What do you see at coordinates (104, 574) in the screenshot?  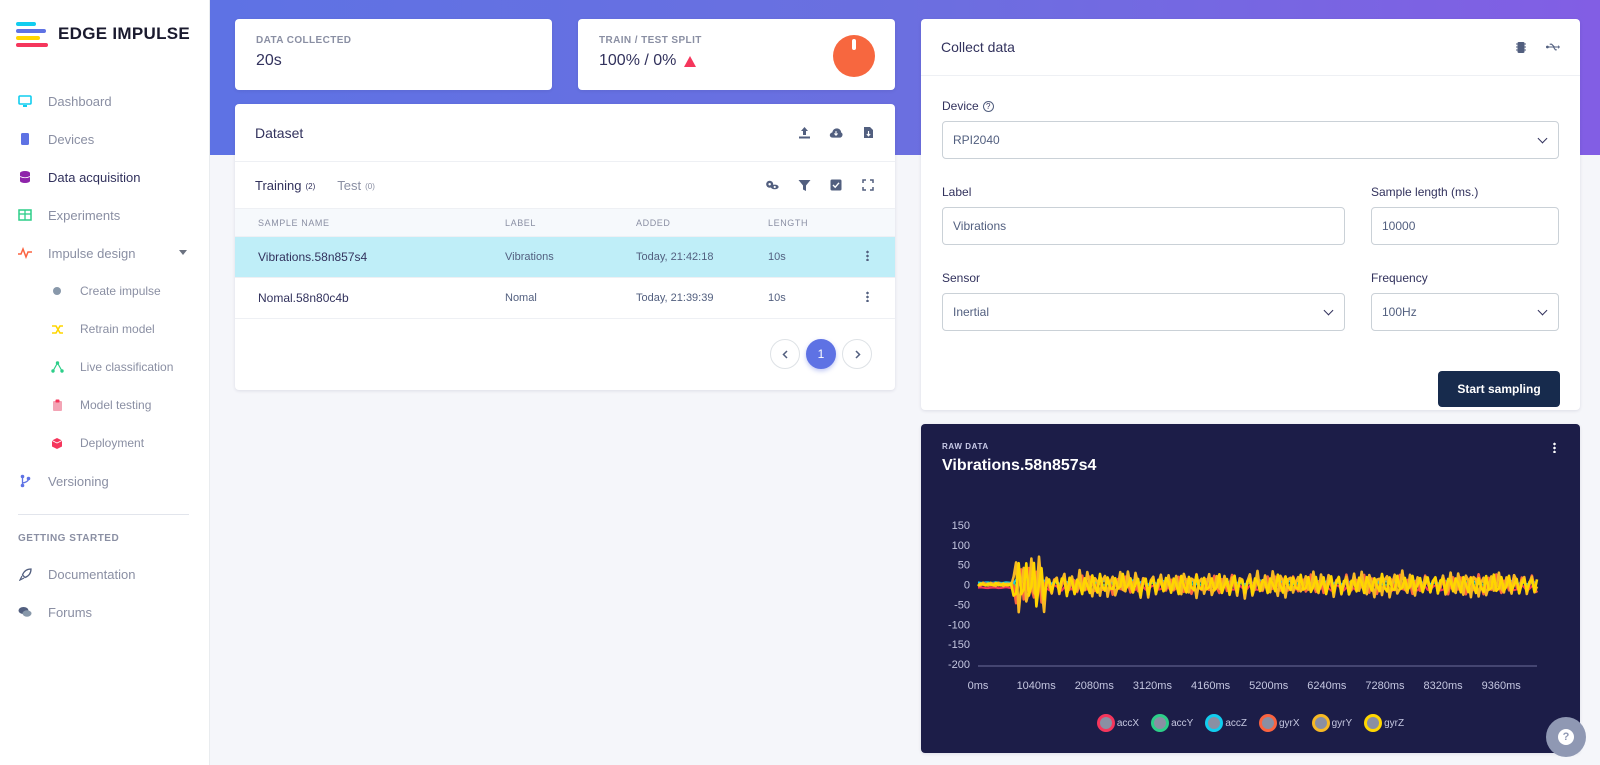 I see `sidebar-item-documentation: Documentation` at bounding box center [104, 574].